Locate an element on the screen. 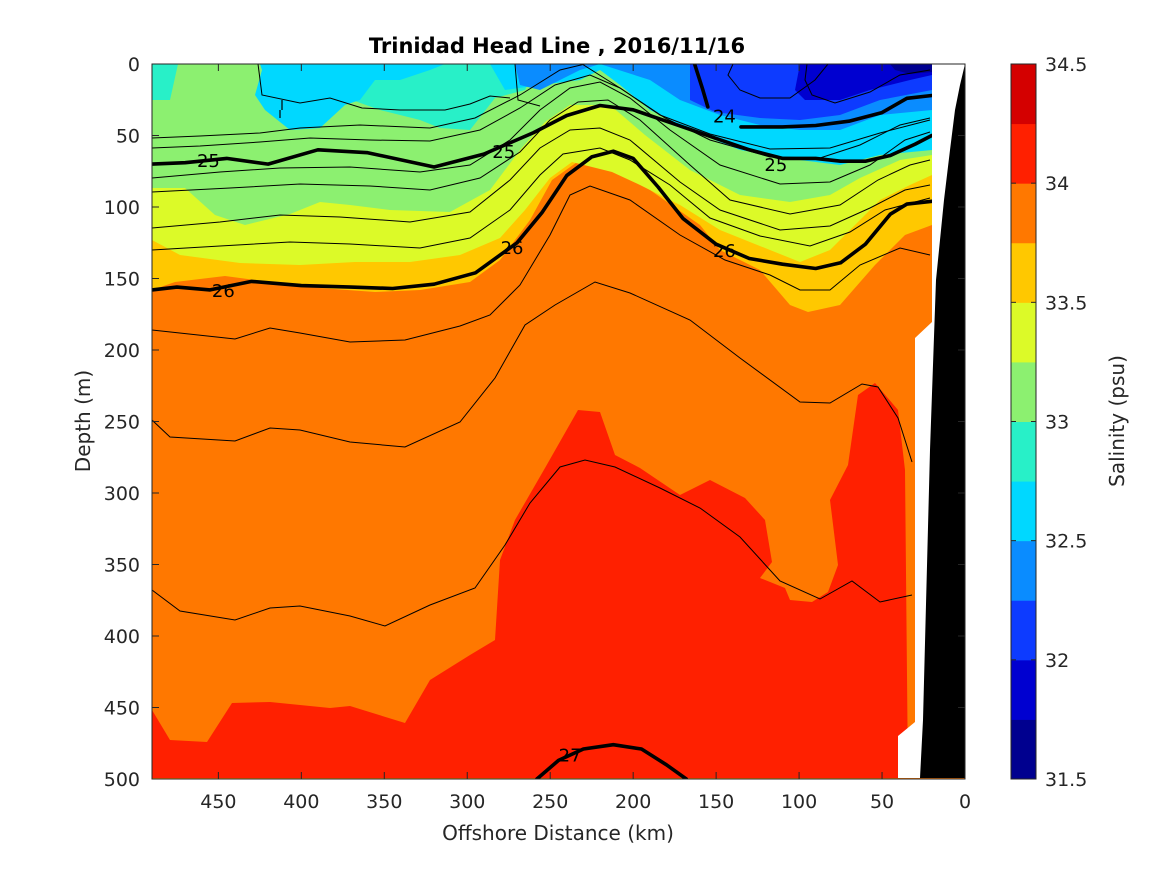  y-tick-label: 200 is located at coordinates (122, 351).